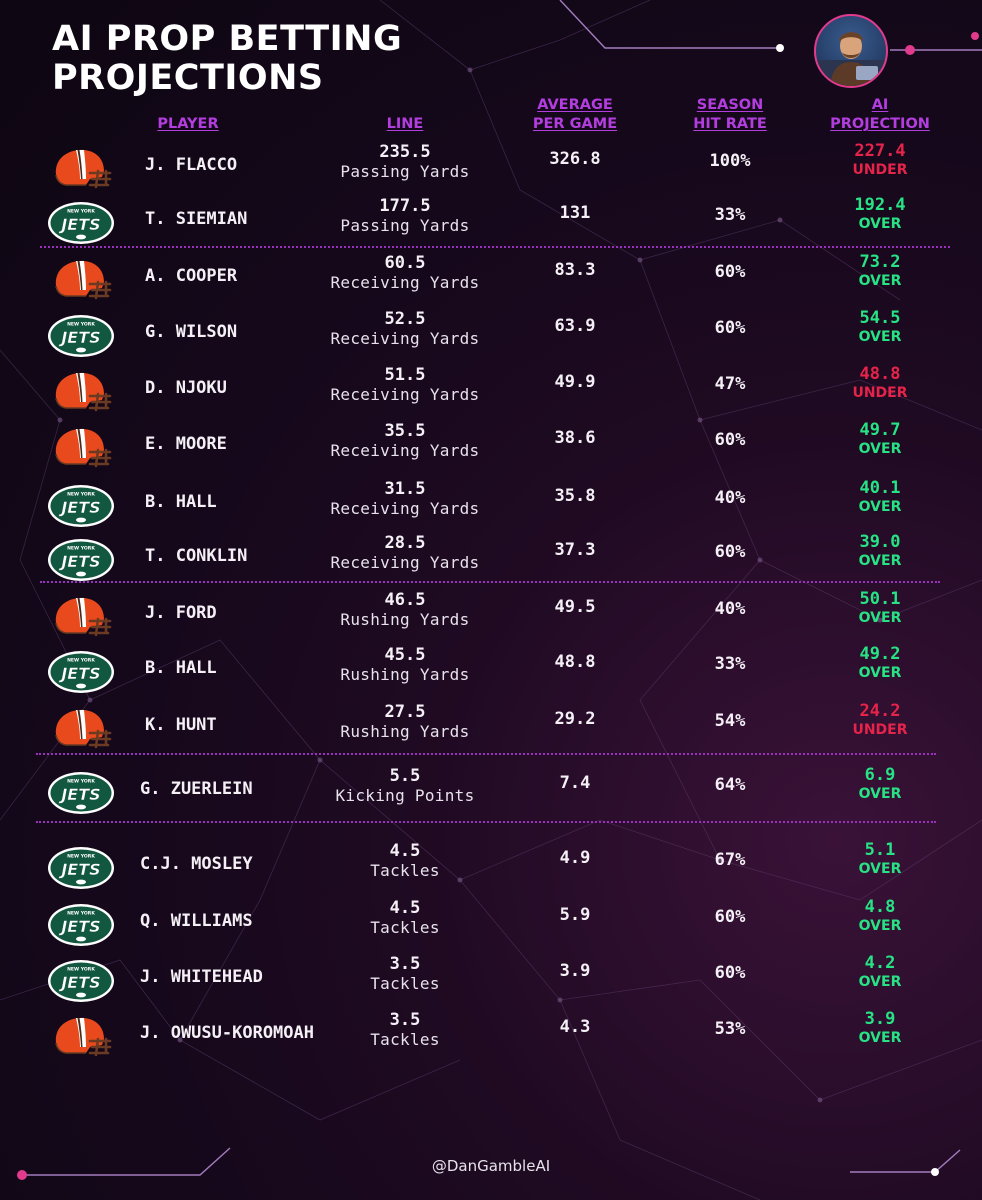  What do you see at coordinates (181, 725) in the screenshot?
I see `player-name: K. HUNT` at bounding box center [181, 725].